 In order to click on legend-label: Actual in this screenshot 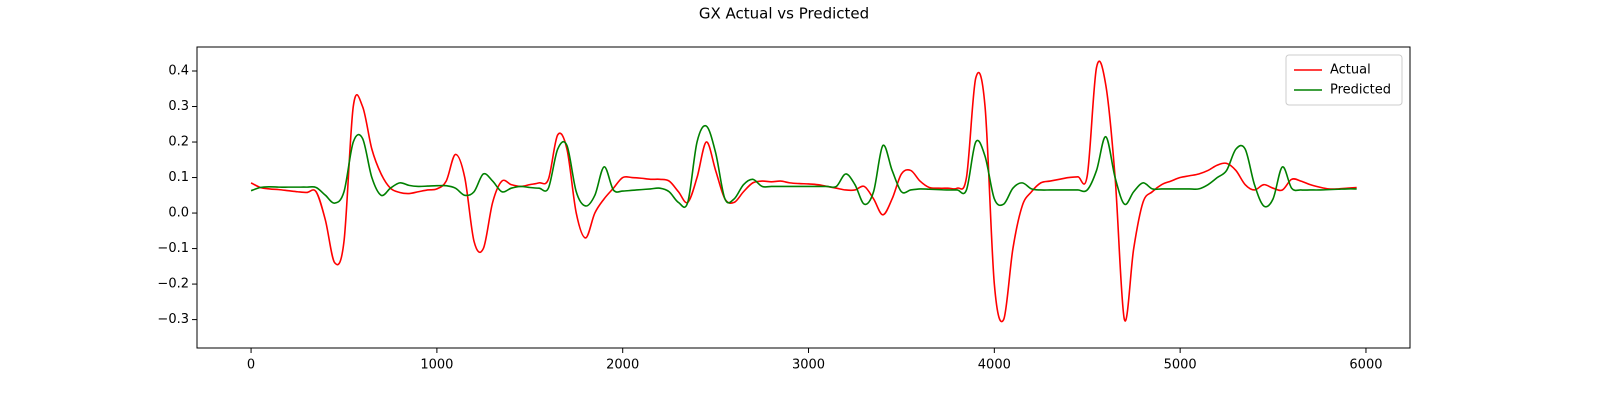, I will do `click(1350, 70)`.